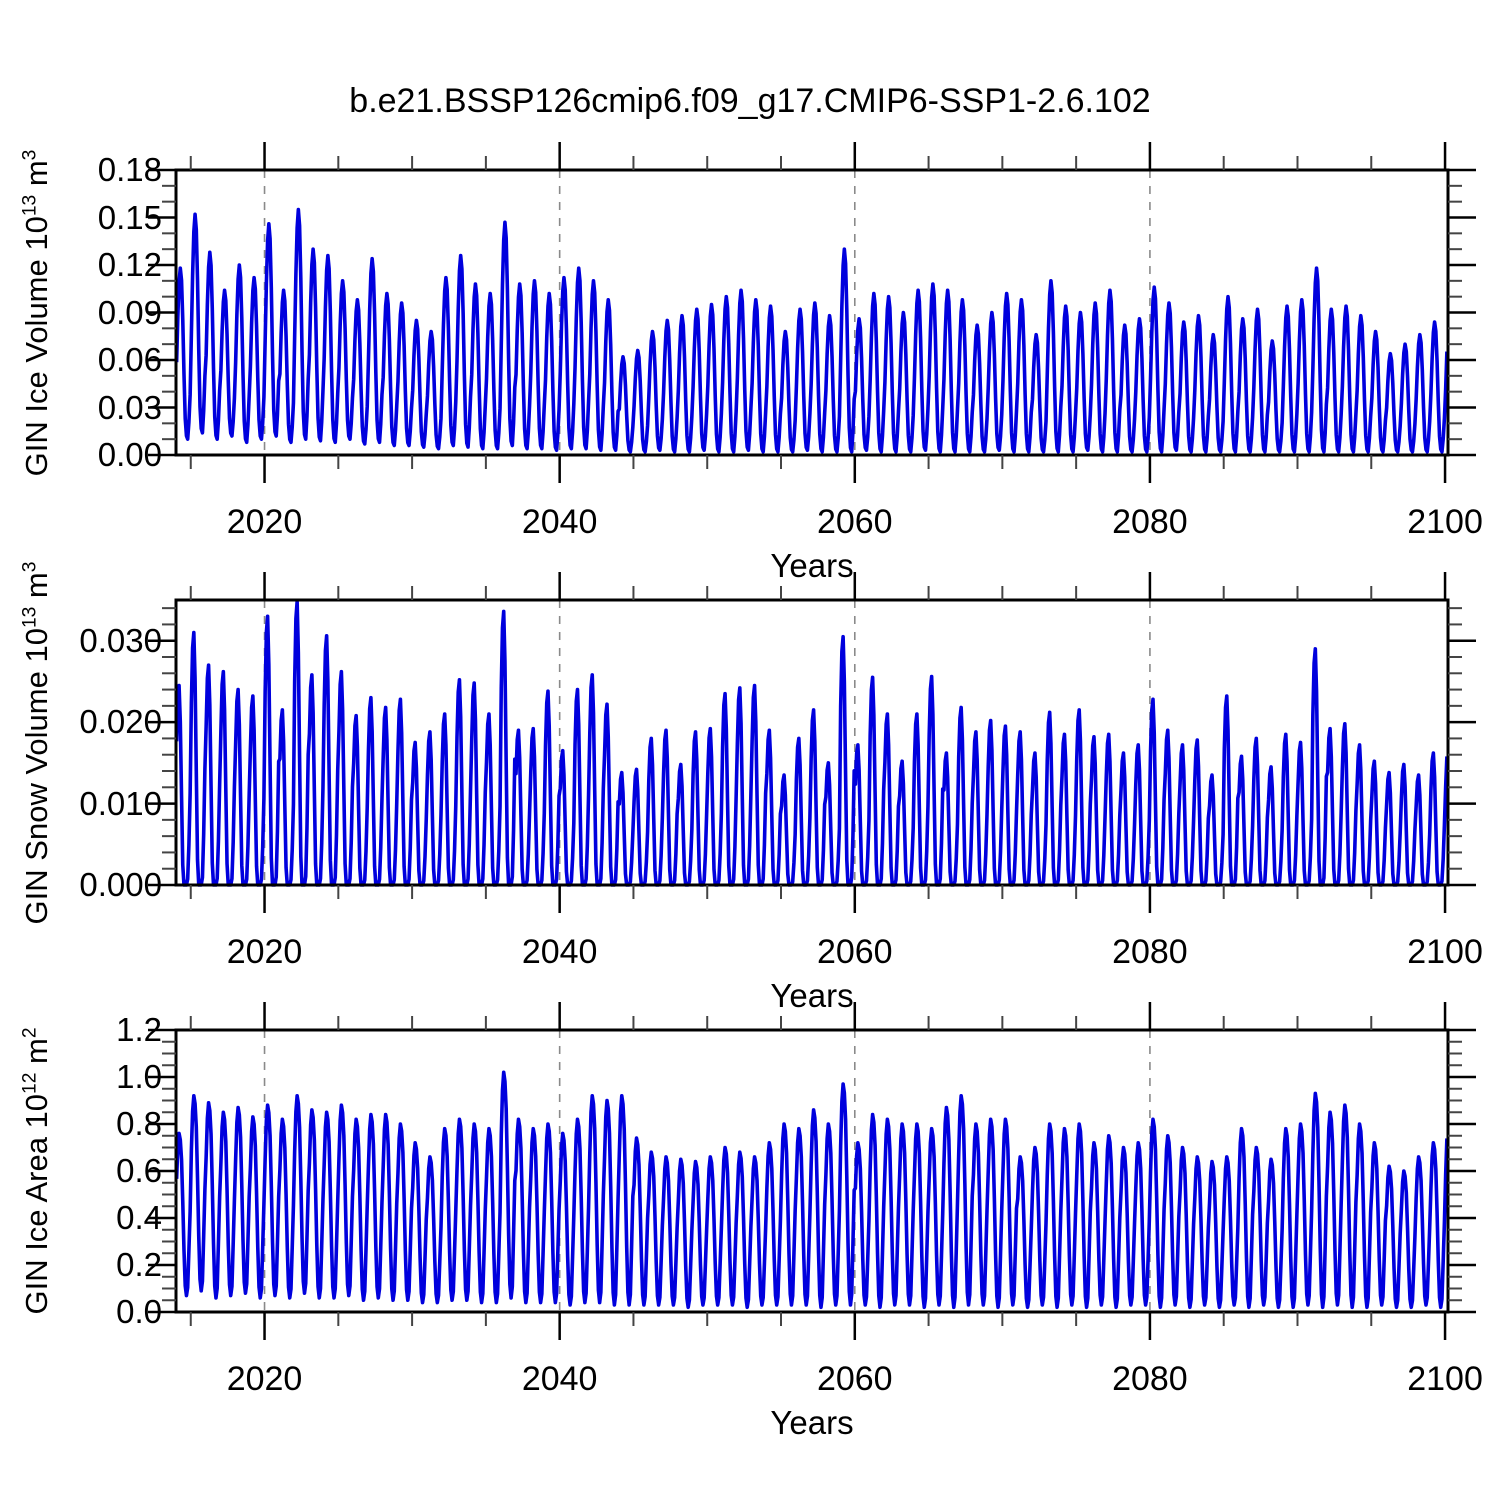  What do you see at coordinates (139, 1076) in the screenshot?
I see `y-tick-label-ice-area: 1.0` at bounding box center [139, 1076].